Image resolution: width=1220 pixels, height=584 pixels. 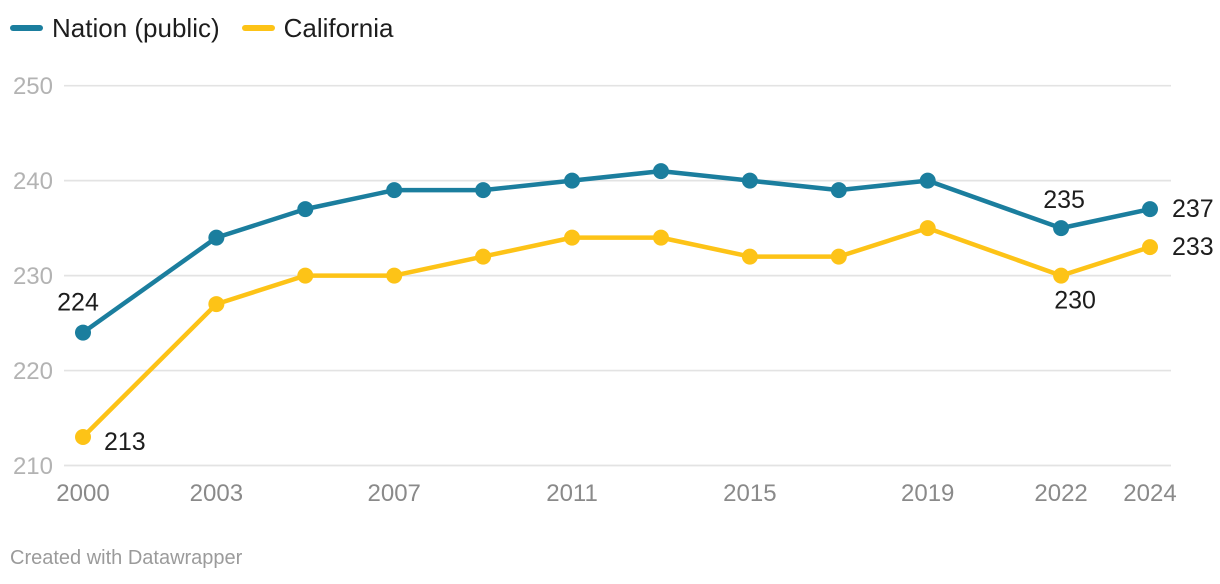 What do you see at coordinates (82, 493) in the screenshot?
I see `x-tick-label-2000: 2000` at bounding box center [82, 493].